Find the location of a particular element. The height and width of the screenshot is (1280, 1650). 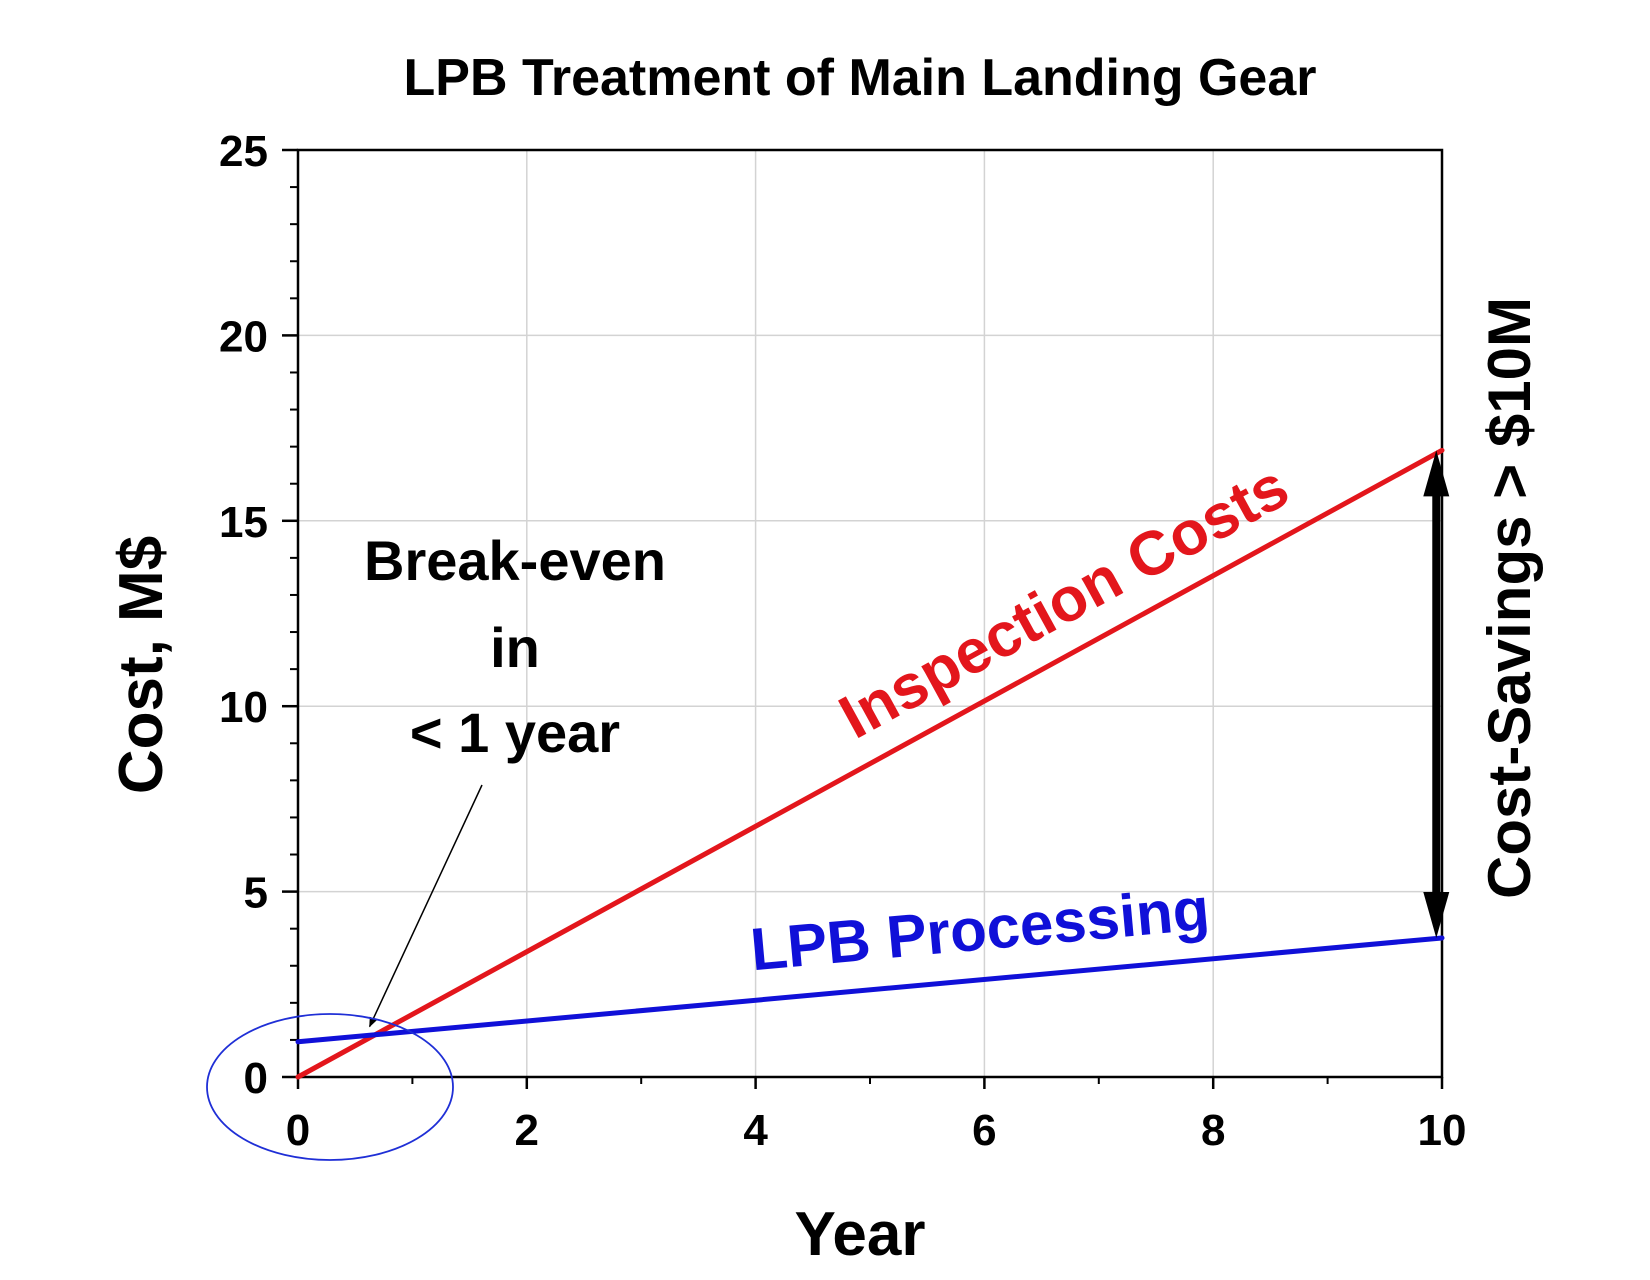

x-tick-label: 10 is located at coordinates (1442, 1130).